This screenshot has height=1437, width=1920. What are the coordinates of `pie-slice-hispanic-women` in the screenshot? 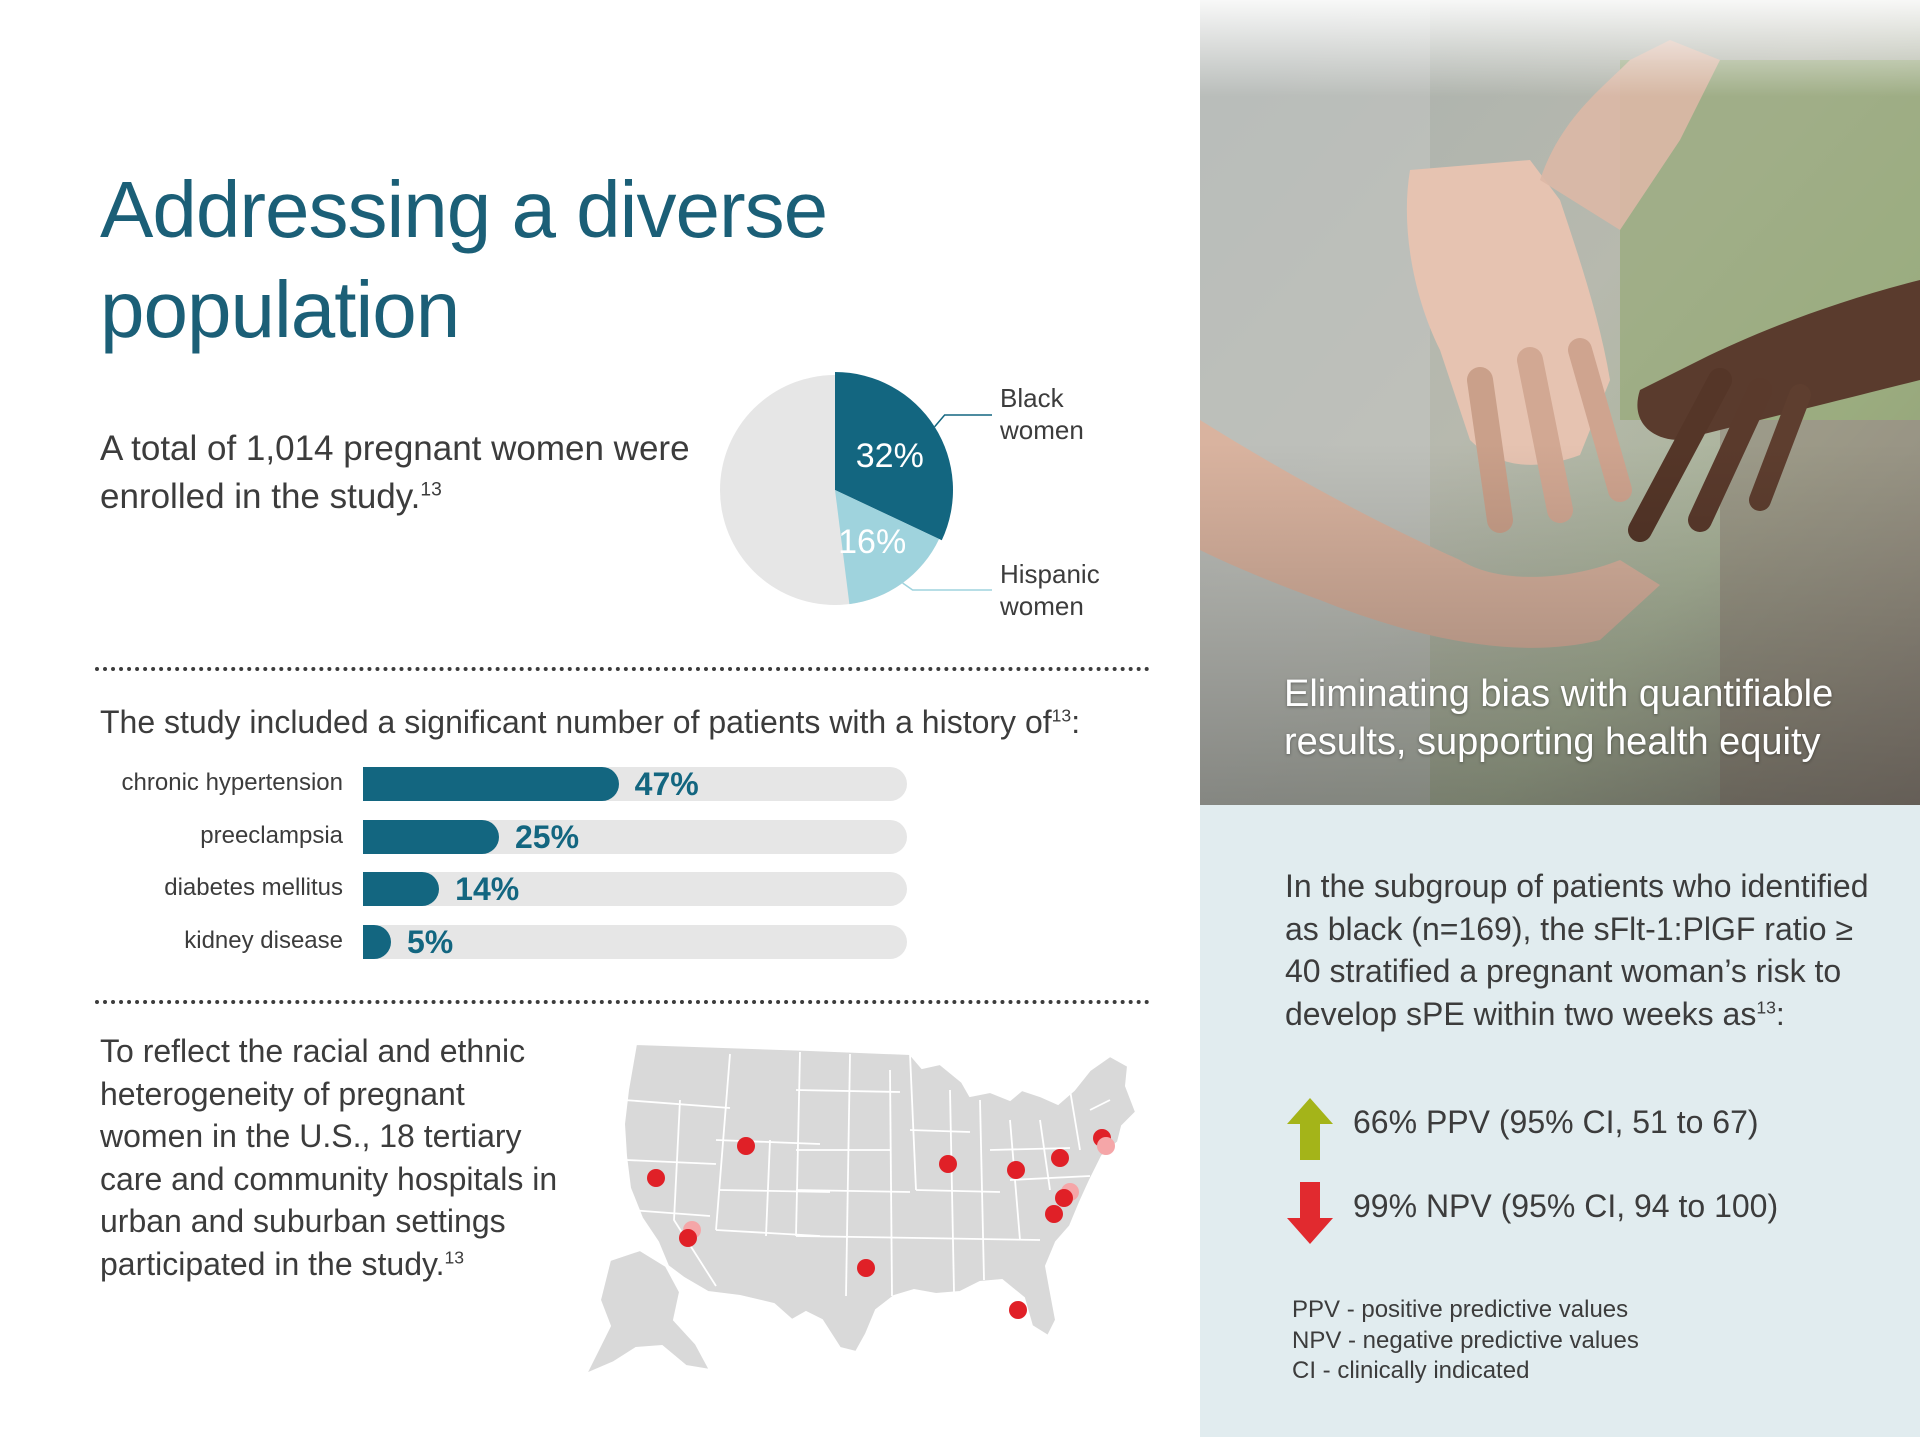 It's located at (887, 547).